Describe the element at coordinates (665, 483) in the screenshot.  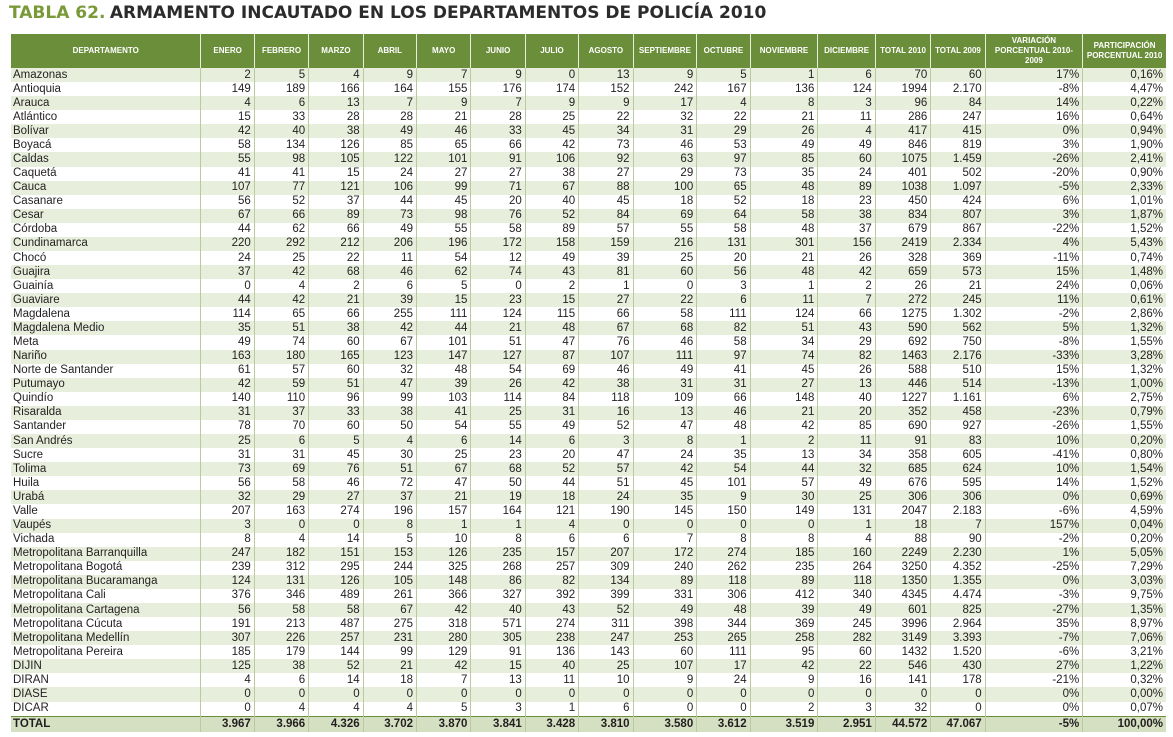
I see `value-cell: 45` at that location.